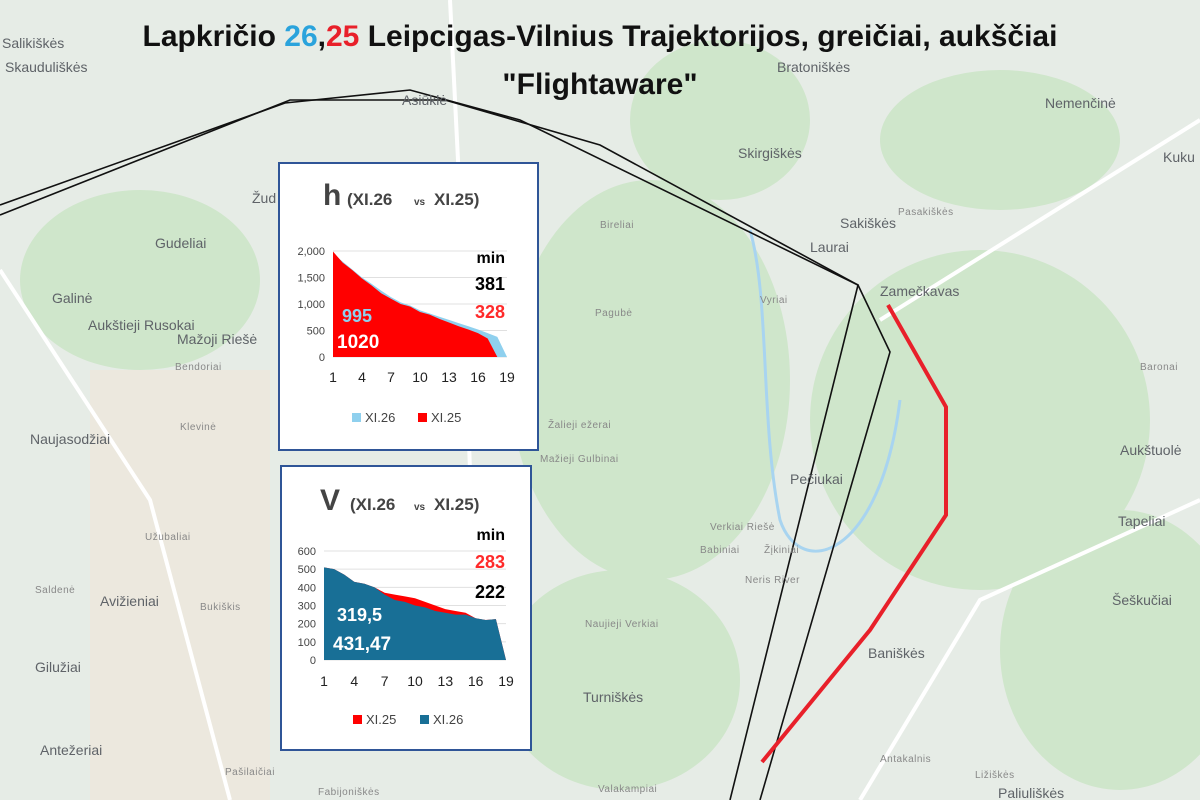  What do you see at coordinates (1142, 600) in the screenshot?
I see `map-label: Šeškučiai` at bounding box center [1142, 600].